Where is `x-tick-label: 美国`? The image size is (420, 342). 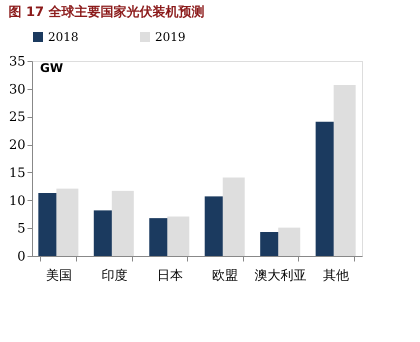
x-tick-label: 美国 is located at coordinates (59, 276).